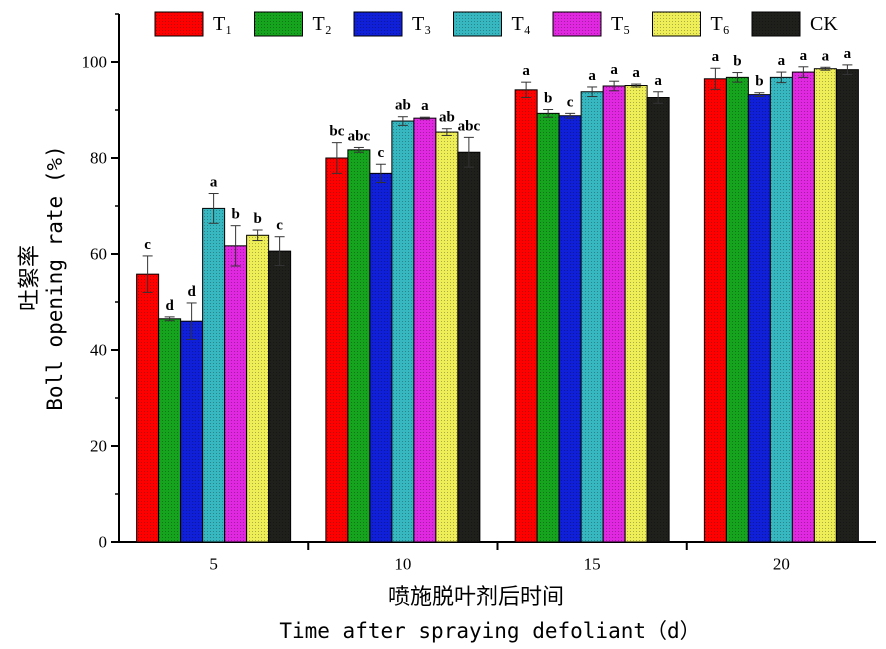  I want to click on x-ticks: 5 10 15 20, so click(499, 558).